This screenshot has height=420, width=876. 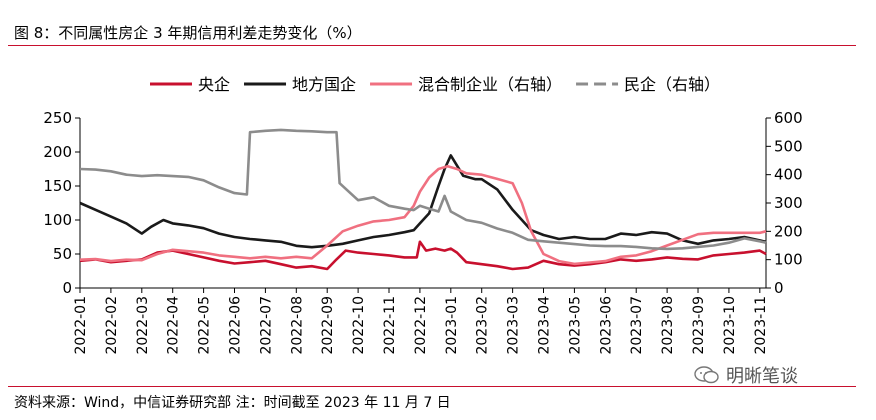 I want to click on x-tick-label: 2022-08, so click(x=297, y=325).